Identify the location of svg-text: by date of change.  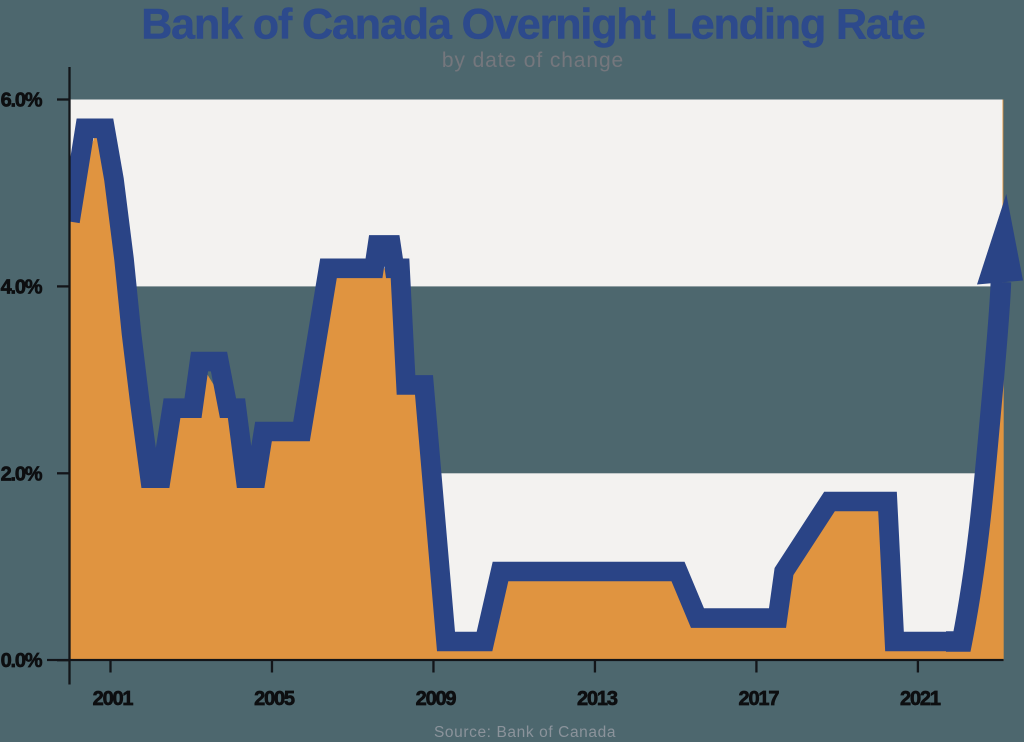
(533, 60).